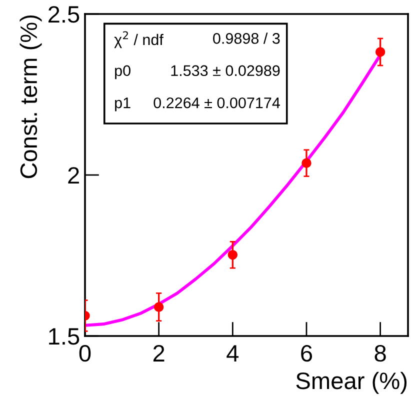  What do you see at coordinates (73, 175) in the screenshot?
I see `y-tick-label: 2` at bounding box center [73, 175].